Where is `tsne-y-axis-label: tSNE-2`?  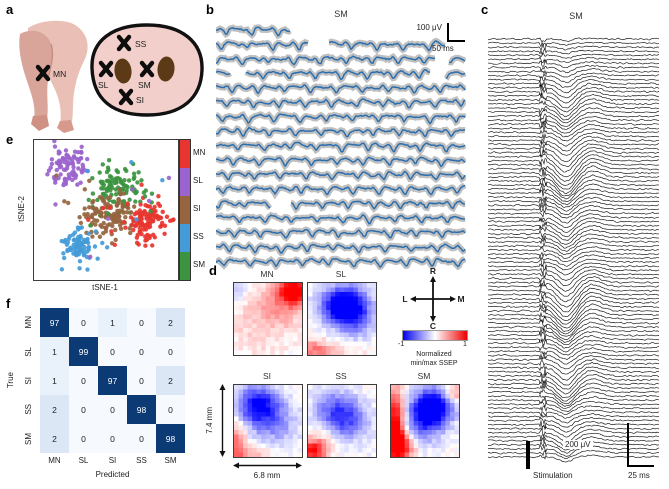
tsne-y-axis-label: tSNE-2 is located at coordinates (21, 209).